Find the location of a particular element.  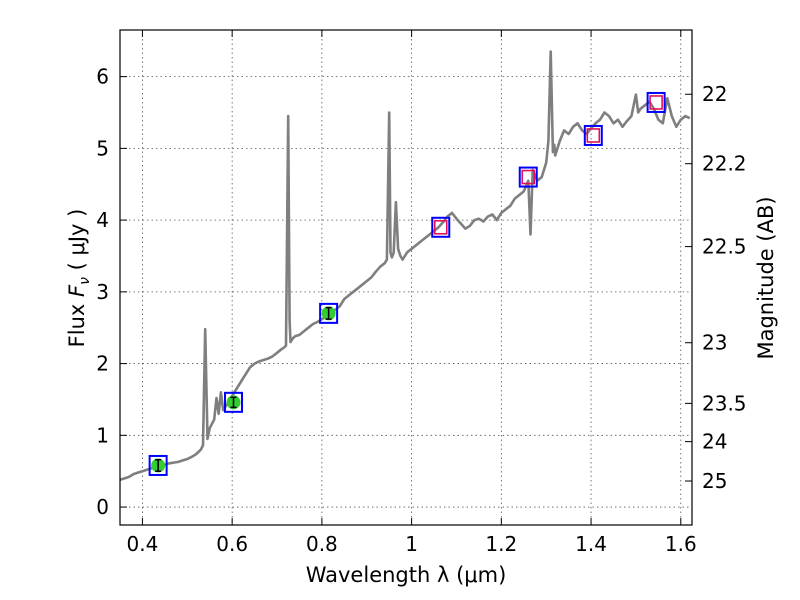

y-axis-label-sub: ν is located at coordinates (85, 281).